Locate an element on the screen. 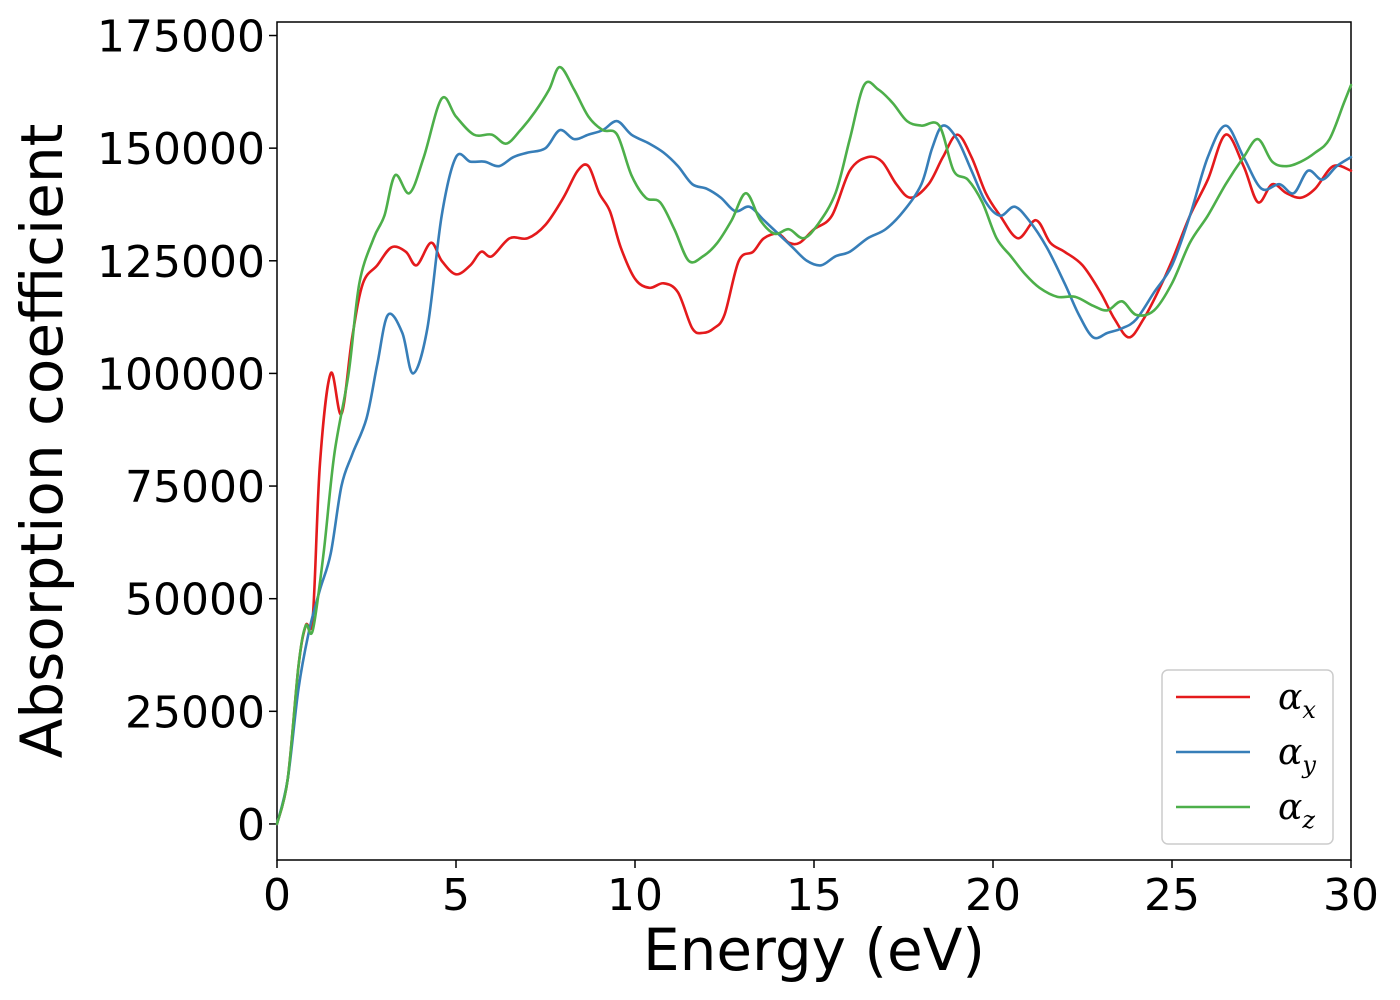  x-tick-label: 10 is located at coordinates (635, 895).